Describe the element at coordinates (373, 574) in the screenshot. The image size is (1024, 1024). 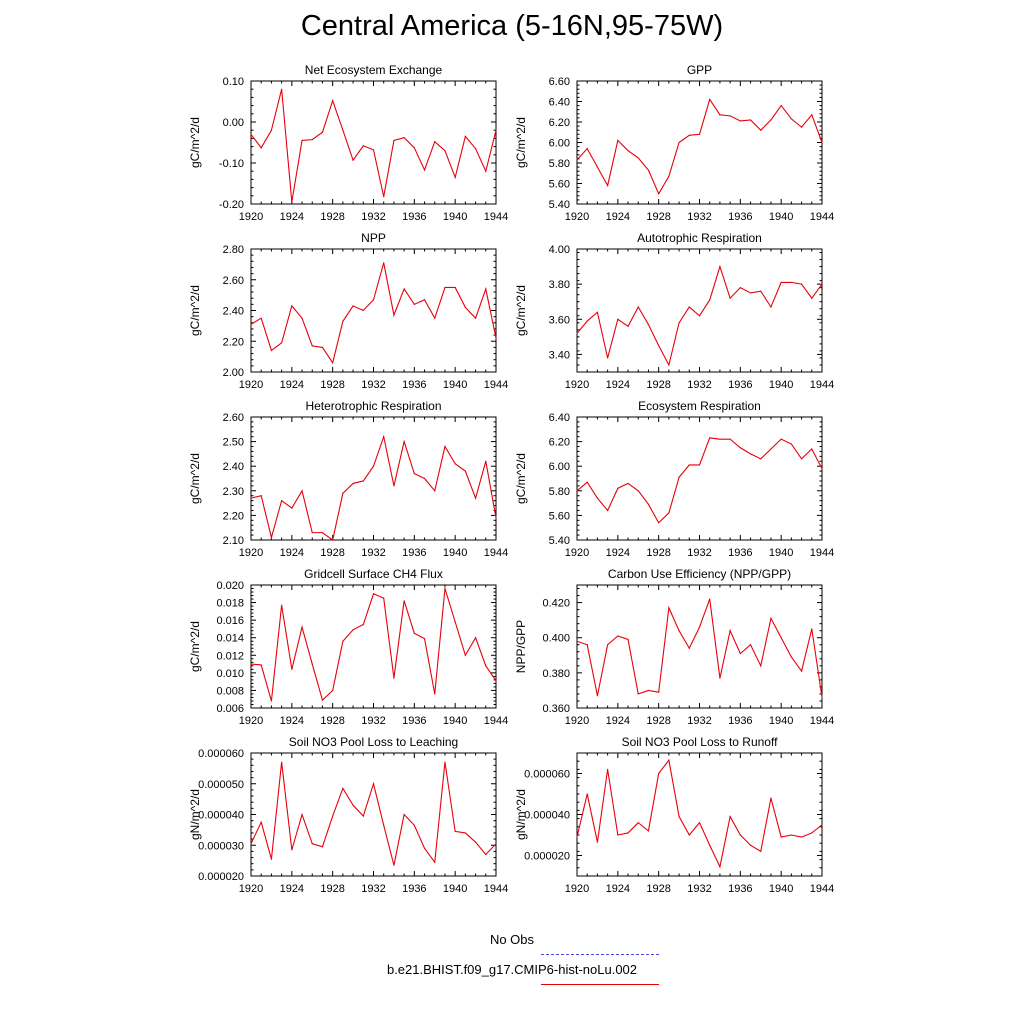
I see `chart-title: Gridcell Surface CH4 Flux` at that location.